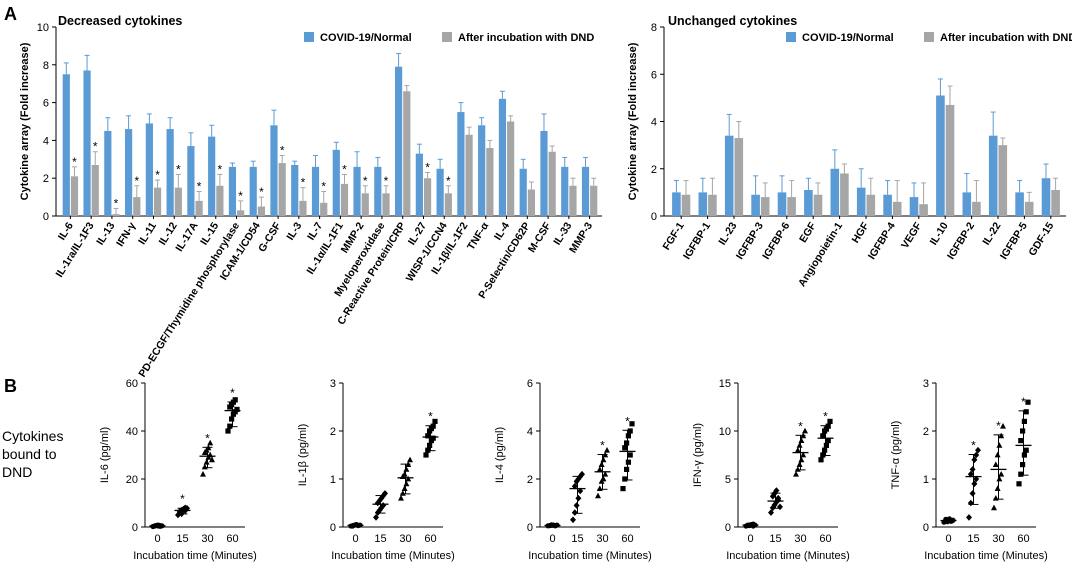 Image resolution: width=1072 pixels, height=566 pixels. I want to click on il1b-x-tick-label: 15, so click(380, 539).